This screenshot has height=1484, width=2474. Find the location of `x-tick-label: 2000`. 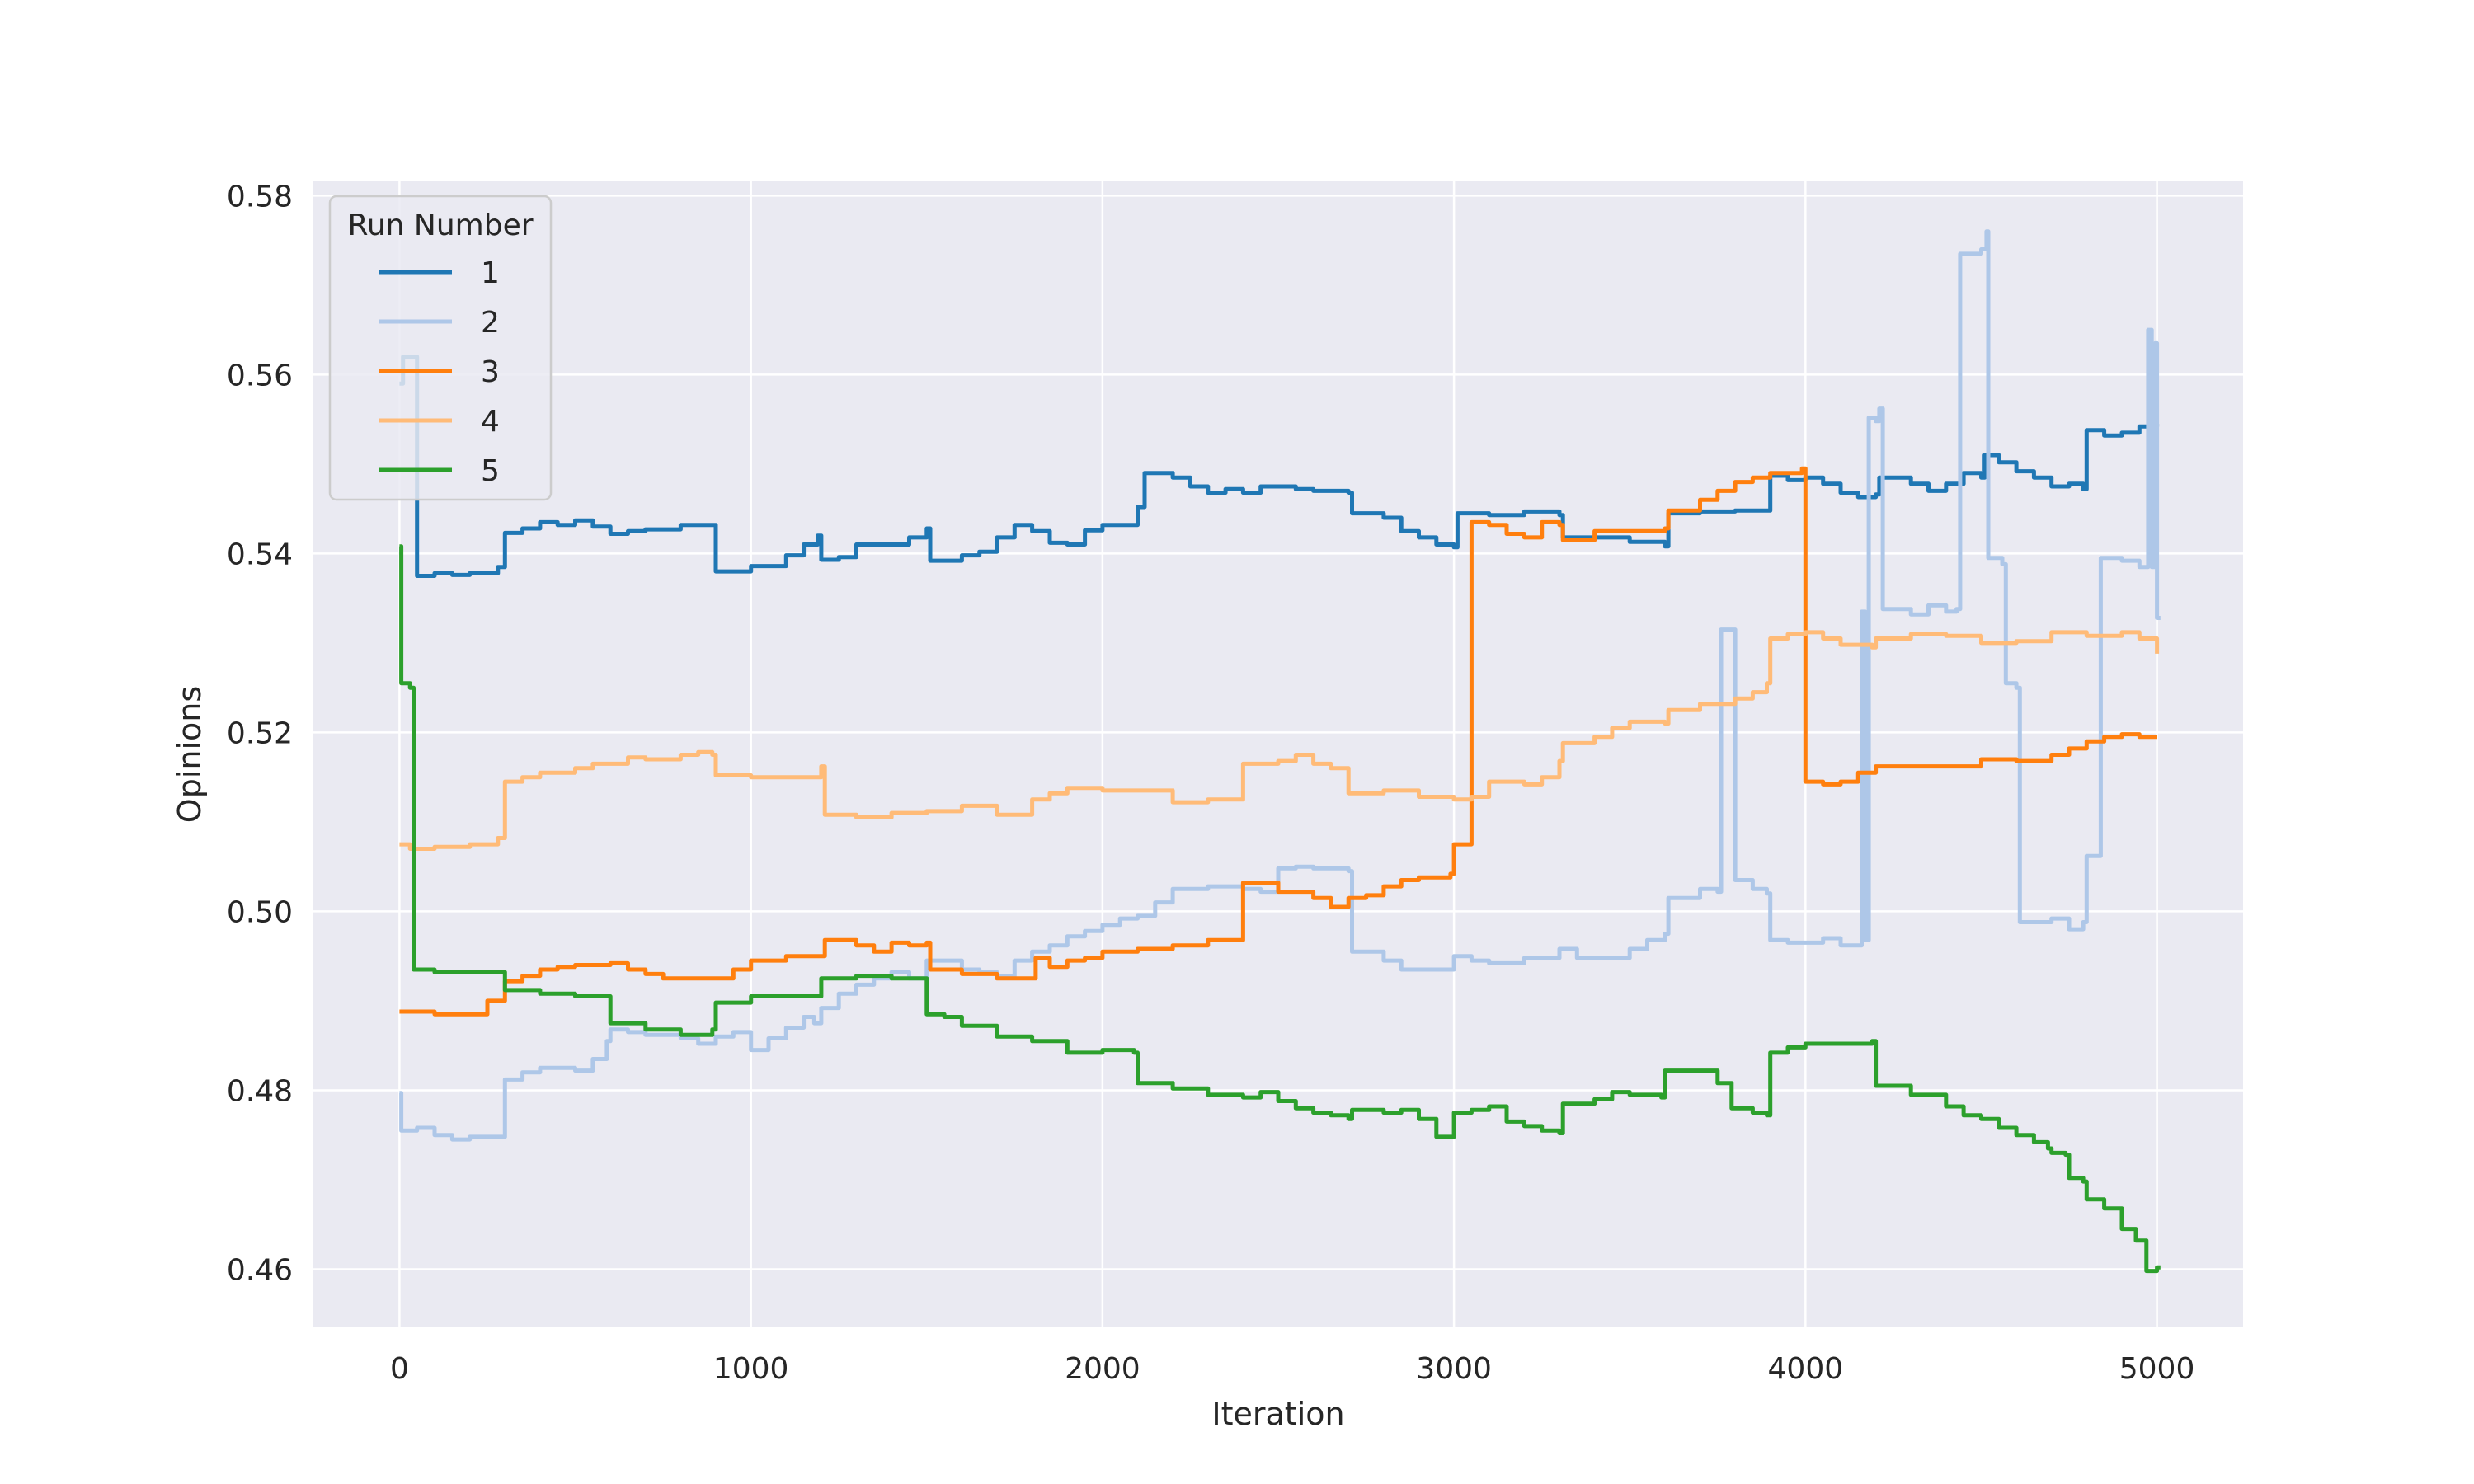

x-tick-label: 2000 is located at coordinates (1103, 1369).